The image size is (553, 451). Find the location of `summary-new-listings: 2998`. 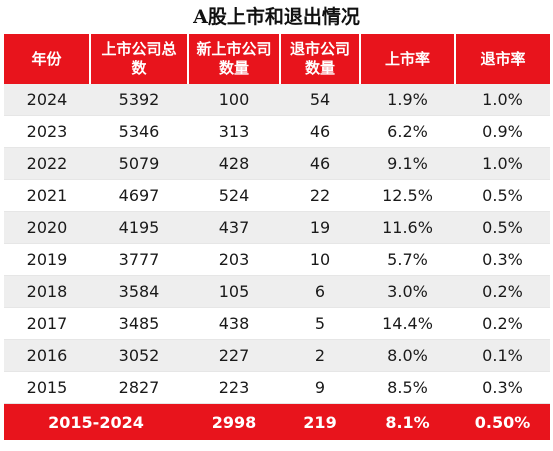

summary-new-listings: 2998 is located at coordinates (234, 421).